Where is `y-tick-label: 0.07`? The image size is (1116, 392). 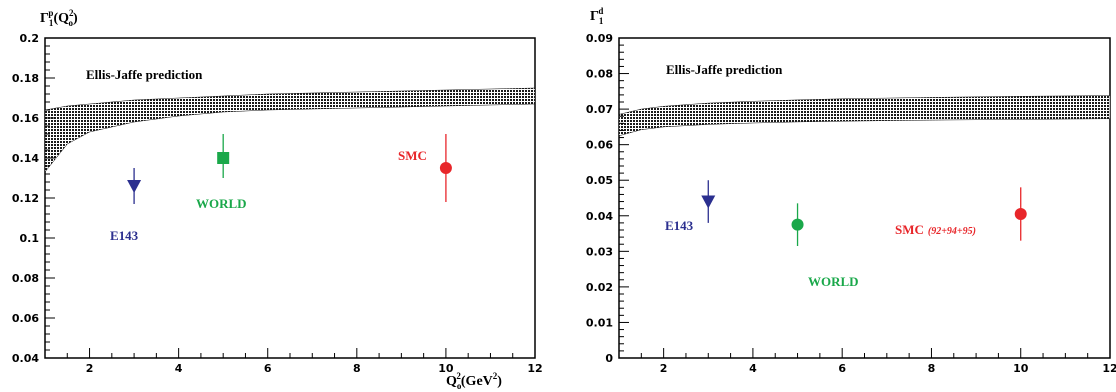
y-tick-label: 0.07 is located at coordinates (599, 109).